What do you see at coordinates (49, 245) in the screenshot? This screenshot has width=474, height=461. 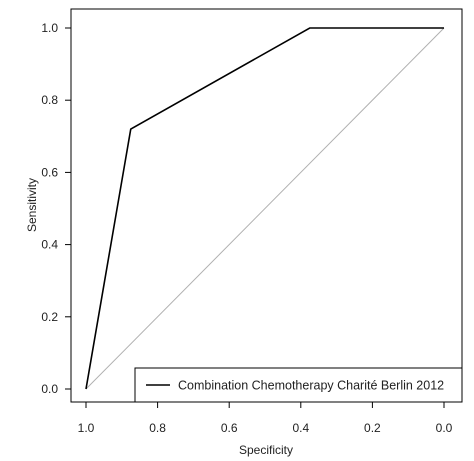 I see `y-tick-label: 0.4` at bounding box center [49, 245].